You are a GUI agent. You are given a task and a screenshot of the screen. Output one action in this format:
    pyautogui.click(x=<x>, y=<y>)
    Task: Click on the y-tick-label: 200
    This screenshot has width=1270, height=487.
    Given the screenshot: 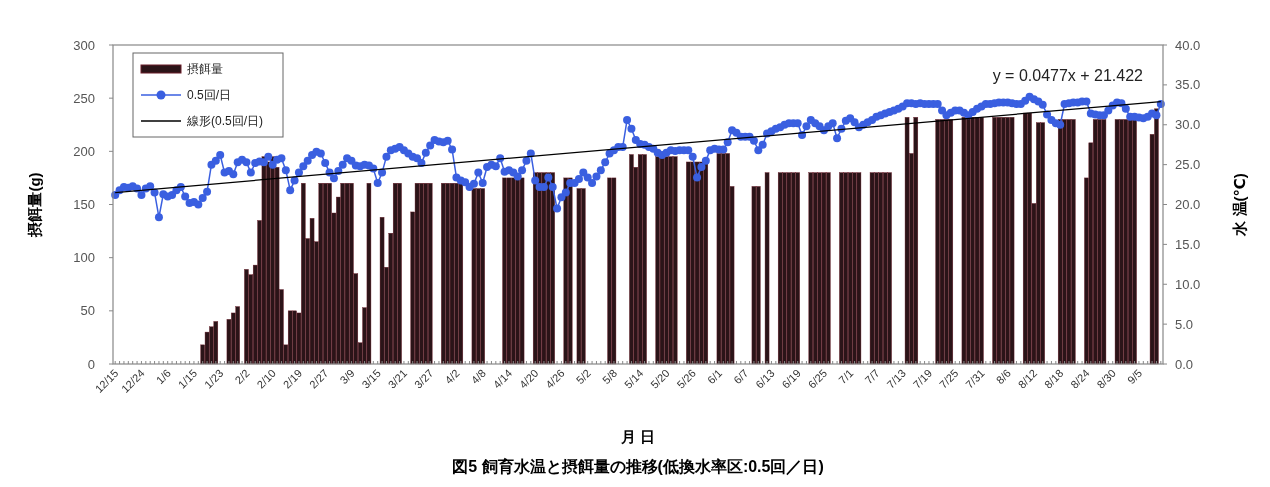 What is the action you would take?
    pyautogui.click(x=84, y=151)
    